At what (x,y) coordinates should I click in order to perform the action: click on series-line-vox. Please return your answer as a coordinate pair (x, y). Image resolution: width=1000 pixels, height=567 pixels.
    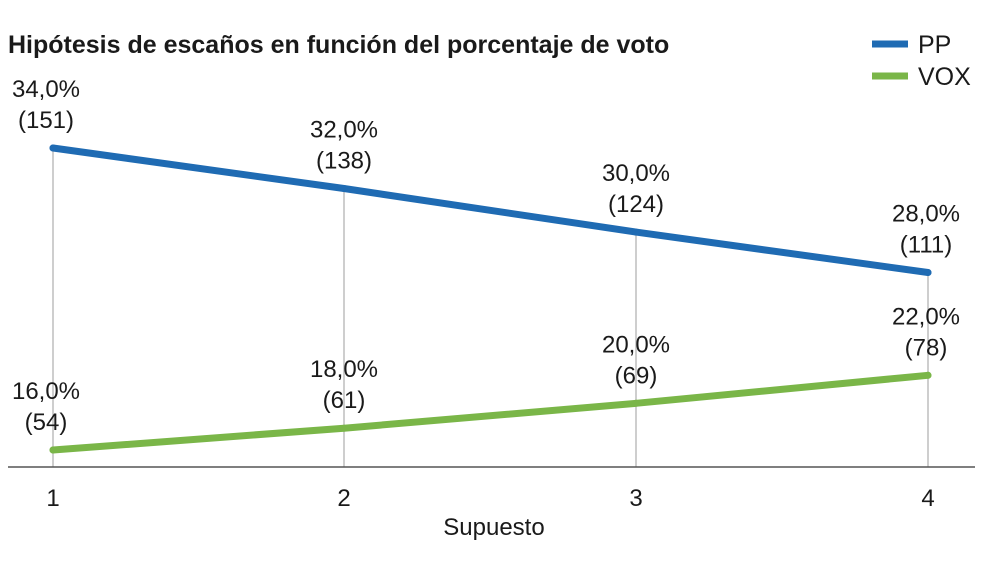
    Looking at the image, I should click on (490, 412).